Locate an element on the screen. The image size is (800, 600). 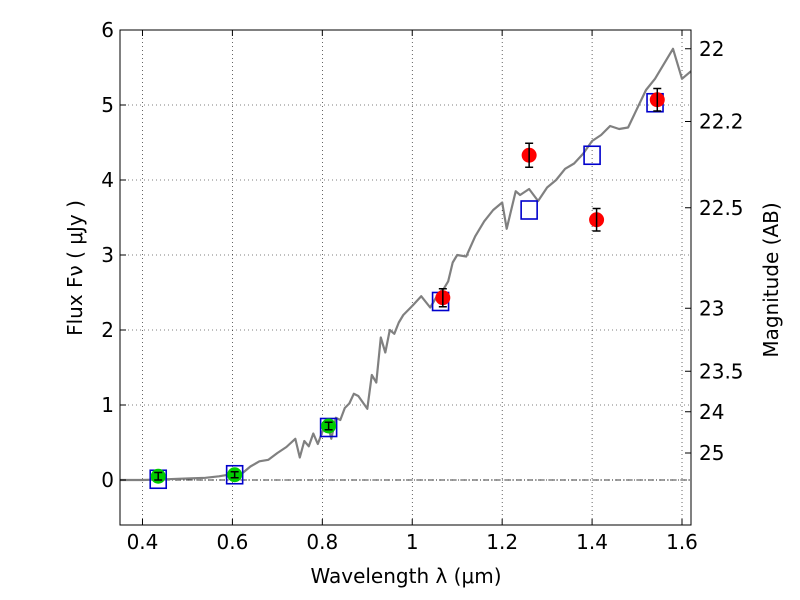
y-tick-label: 6 is located at coordinates (107, 30).